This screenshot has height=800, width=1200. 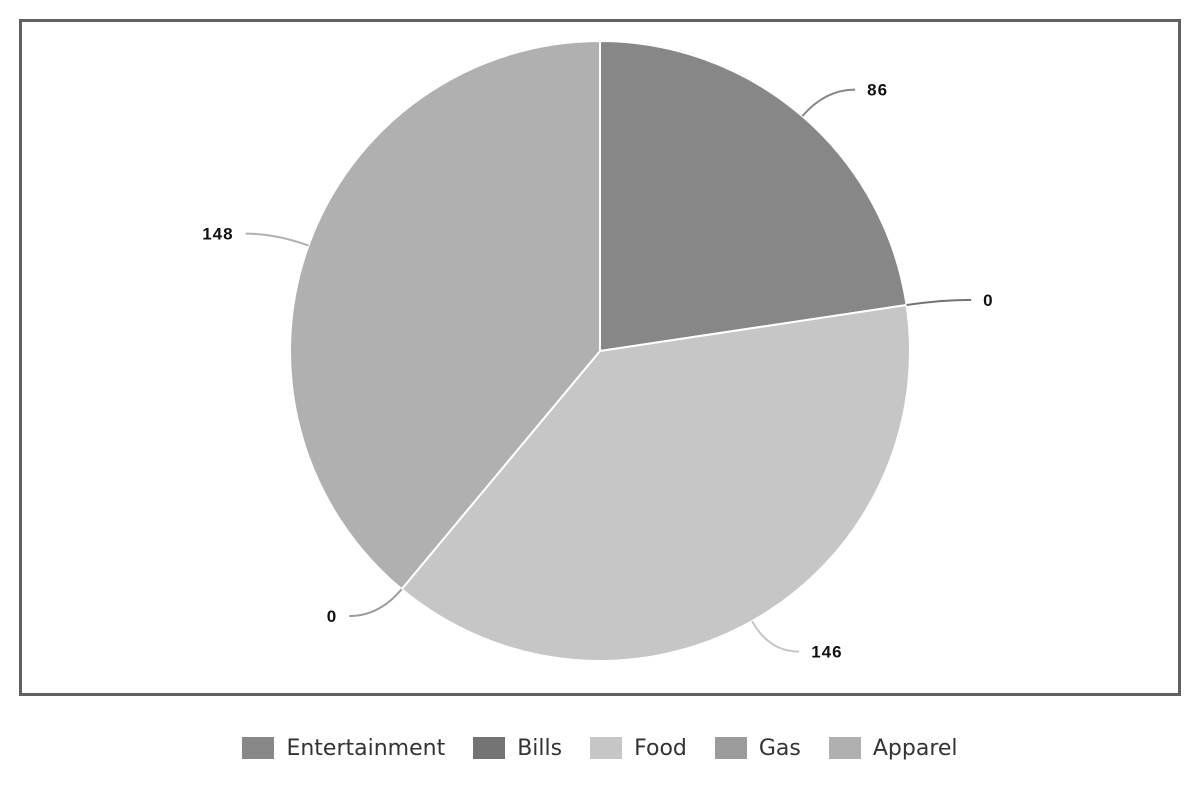 I want to click on legend-item-apparel: Apparel, so click(x=893, y=748).